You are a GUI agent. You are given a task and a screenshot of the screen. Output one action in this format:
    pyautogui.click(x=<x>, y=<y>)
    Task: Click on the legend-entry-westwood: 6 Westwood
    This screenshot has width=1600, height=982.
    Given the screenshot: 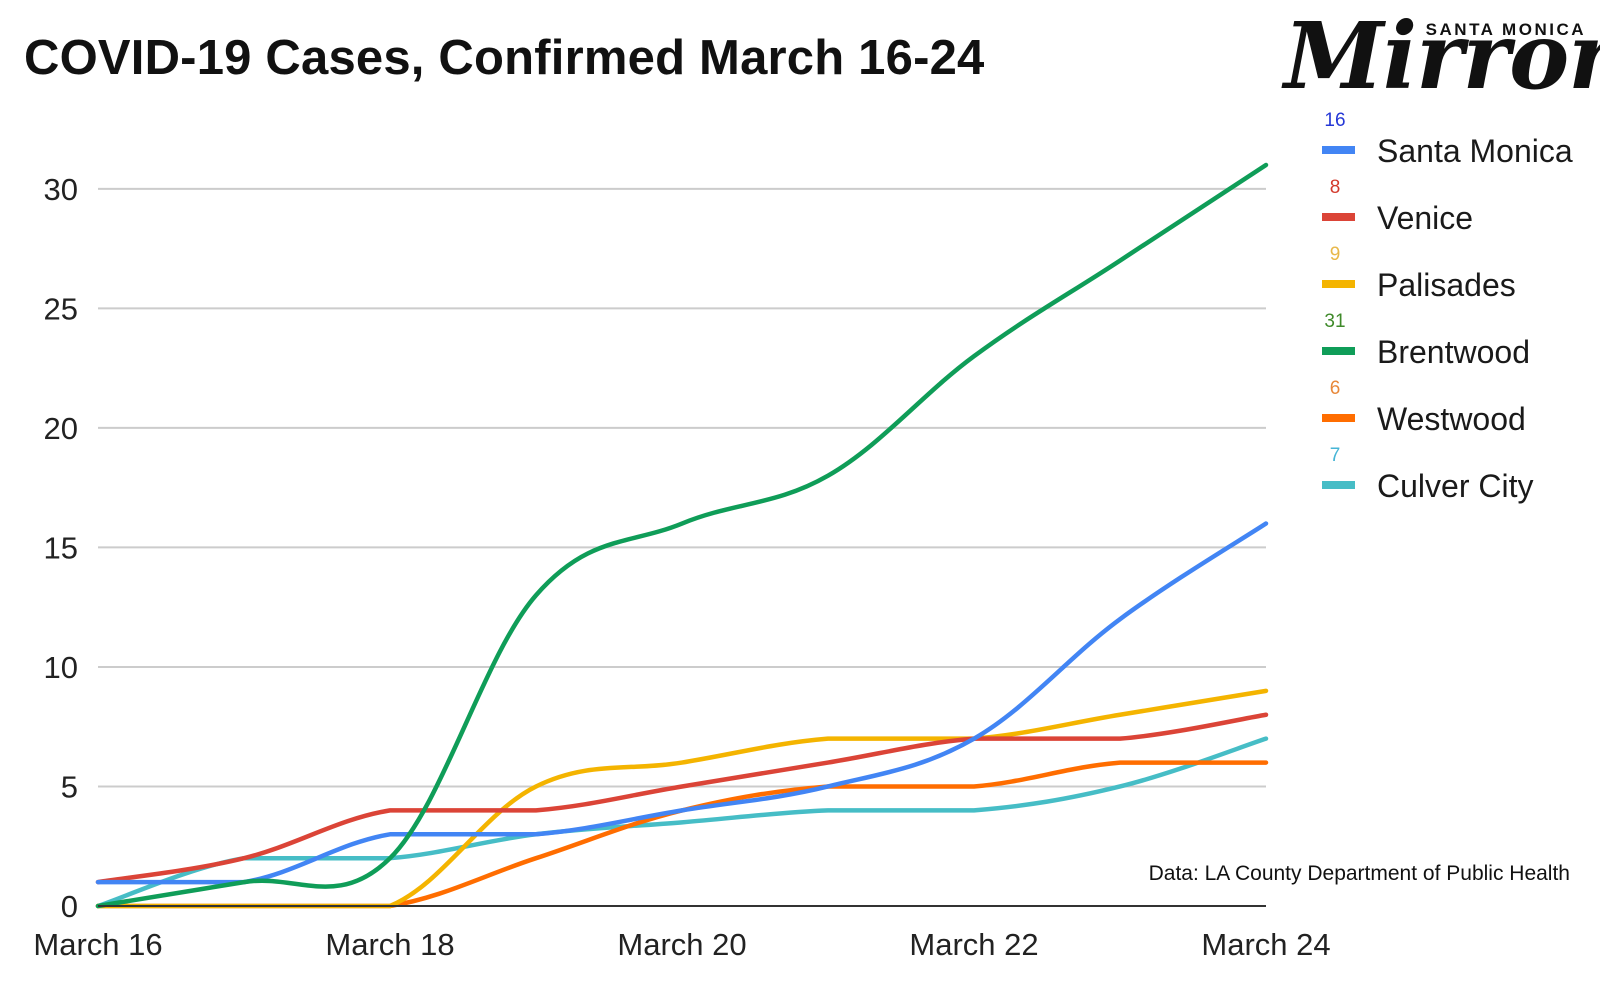 What is the action you would take?
    pyautogui.click(x=1457, y=411)
    